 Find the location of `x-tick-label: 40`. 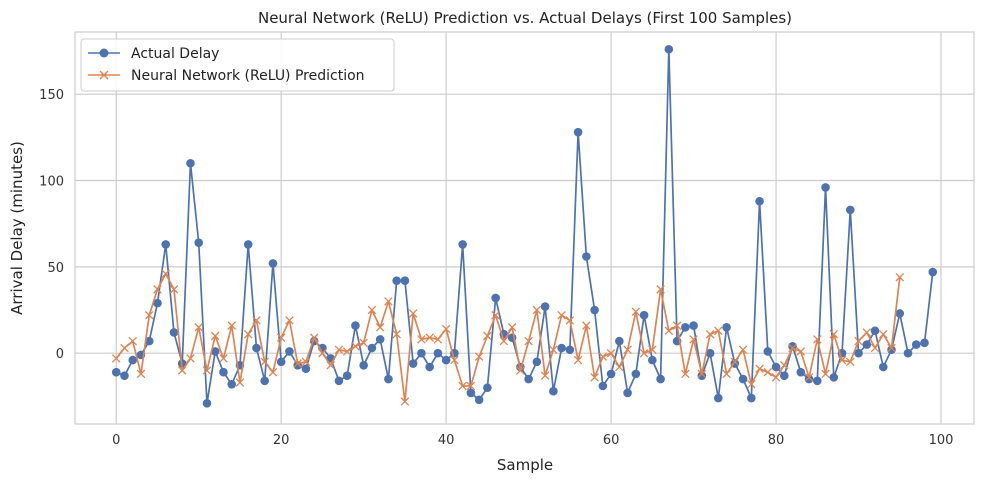

x-tick-label: 40 is located at coordinates (446, 440).